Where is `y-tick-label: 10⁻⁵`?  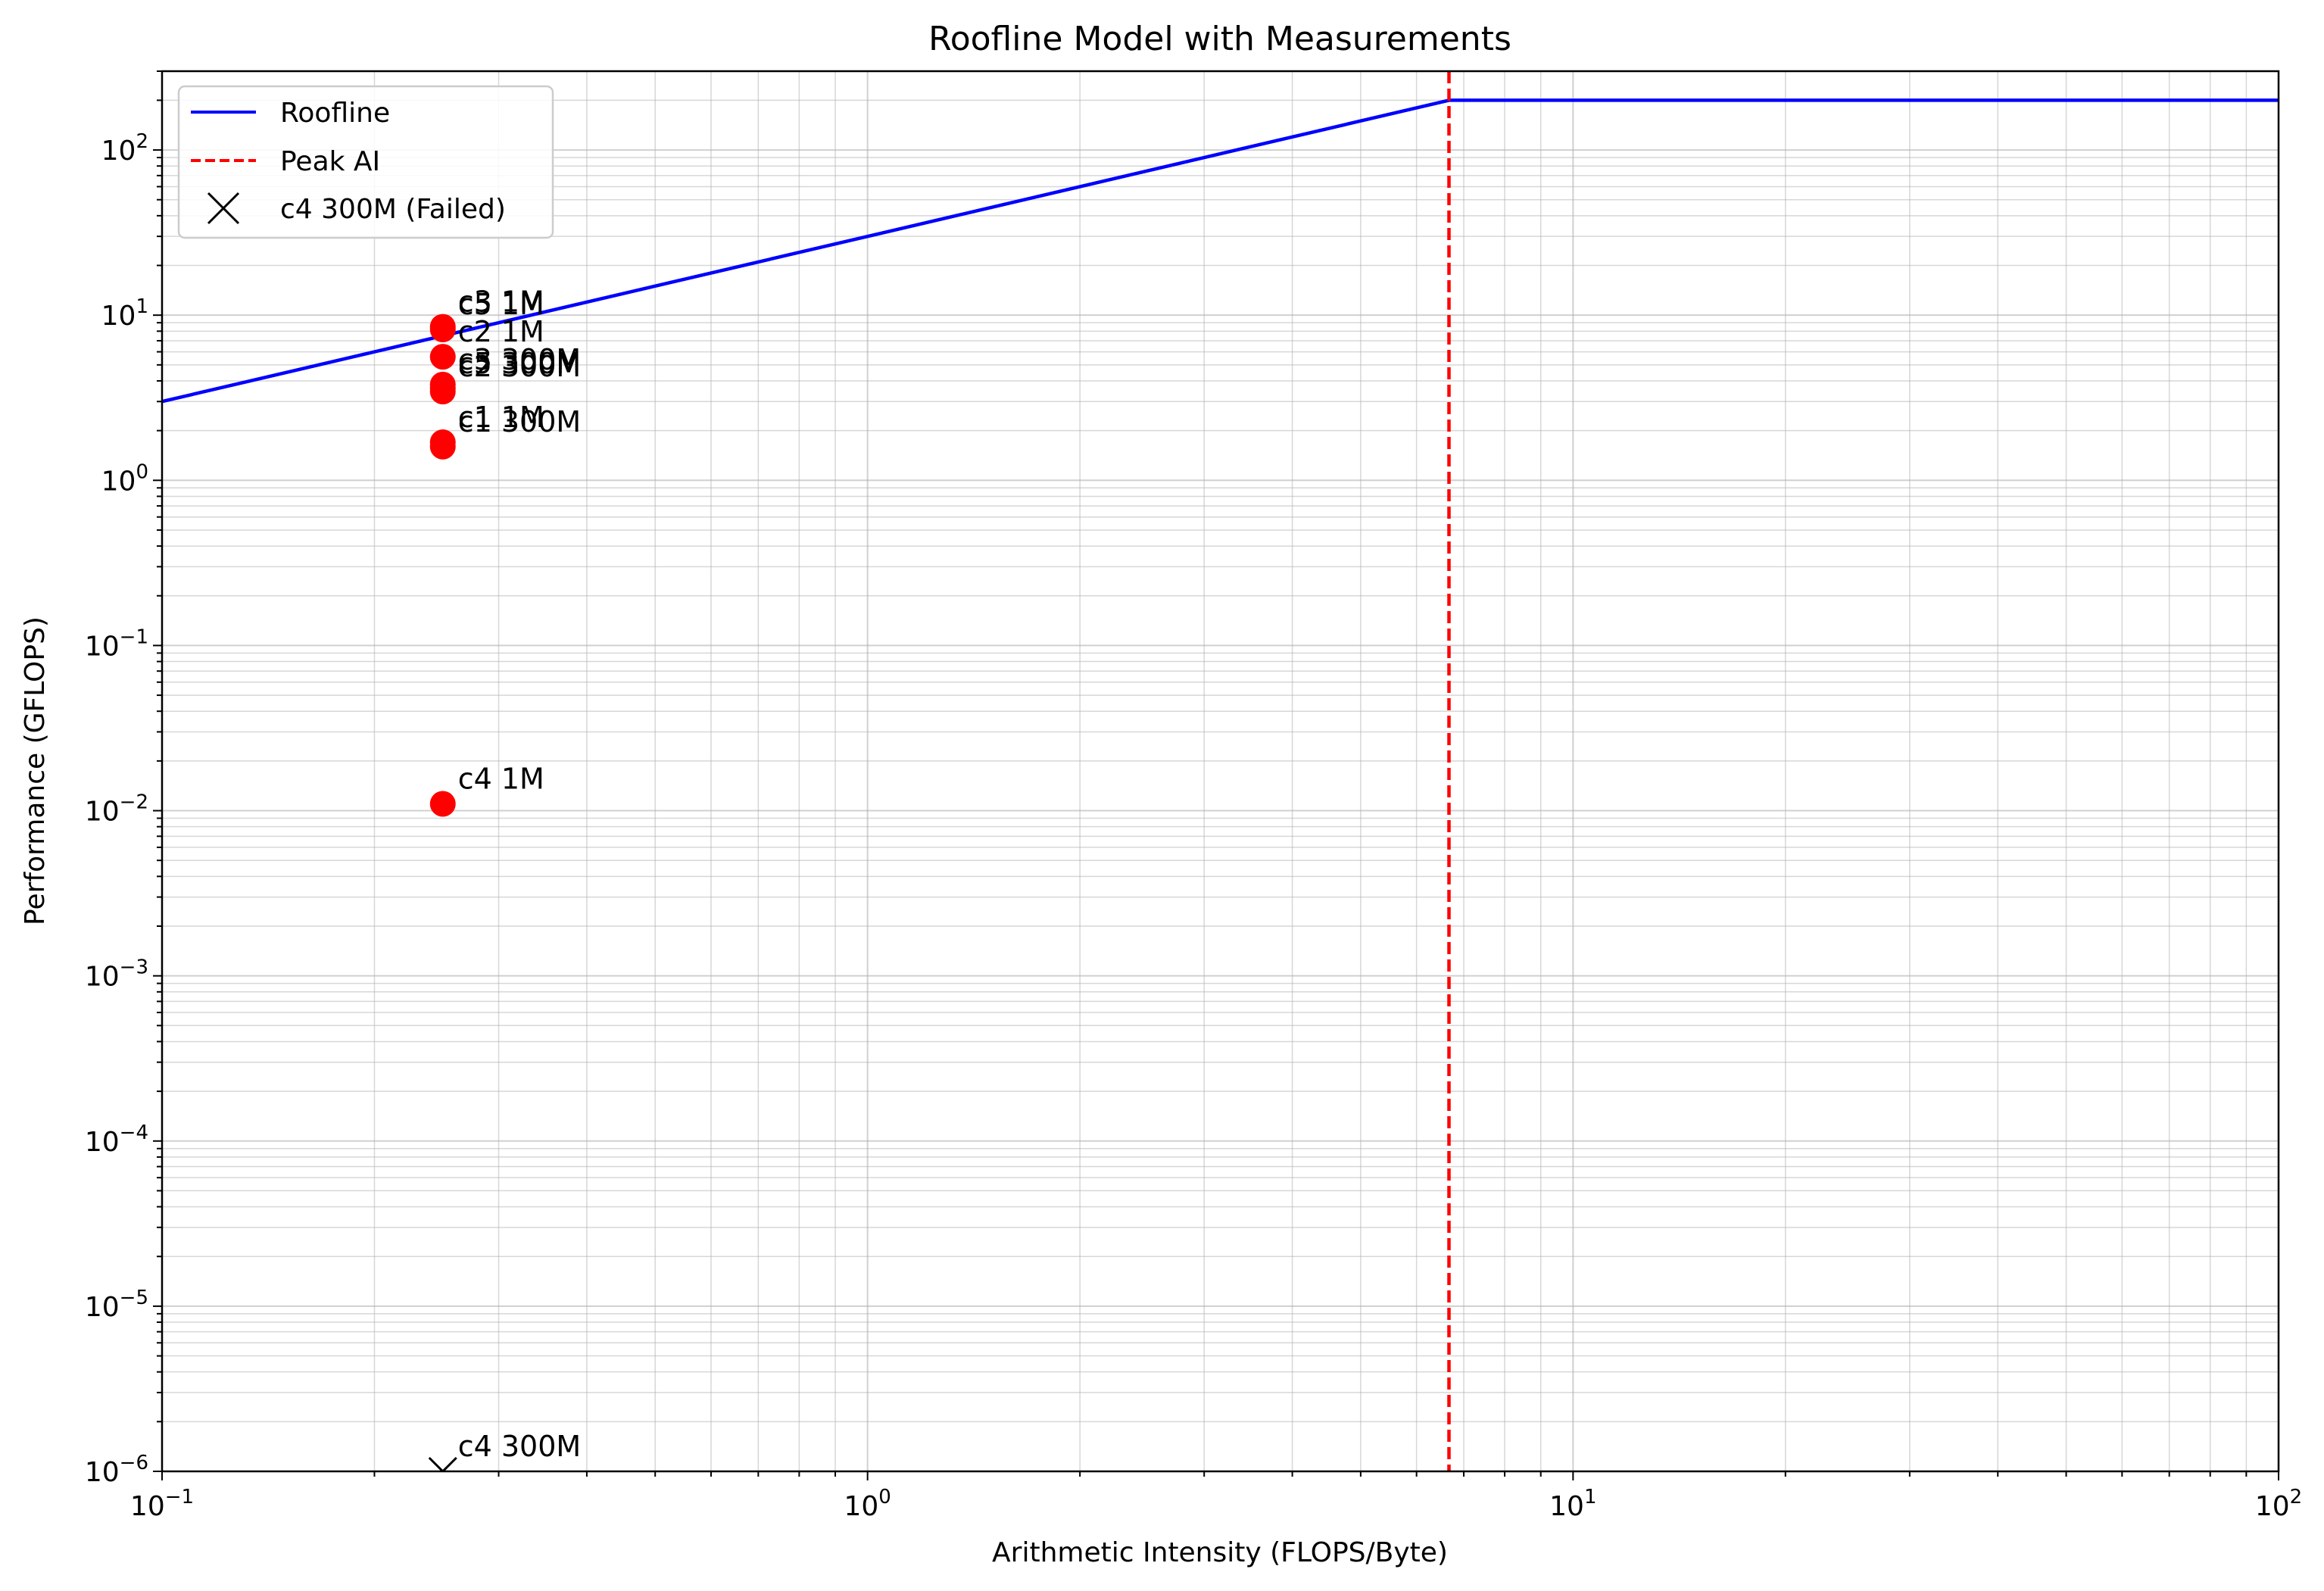 y-tick-label: 10⁻⁵ is located at coordinates (116, 1305).